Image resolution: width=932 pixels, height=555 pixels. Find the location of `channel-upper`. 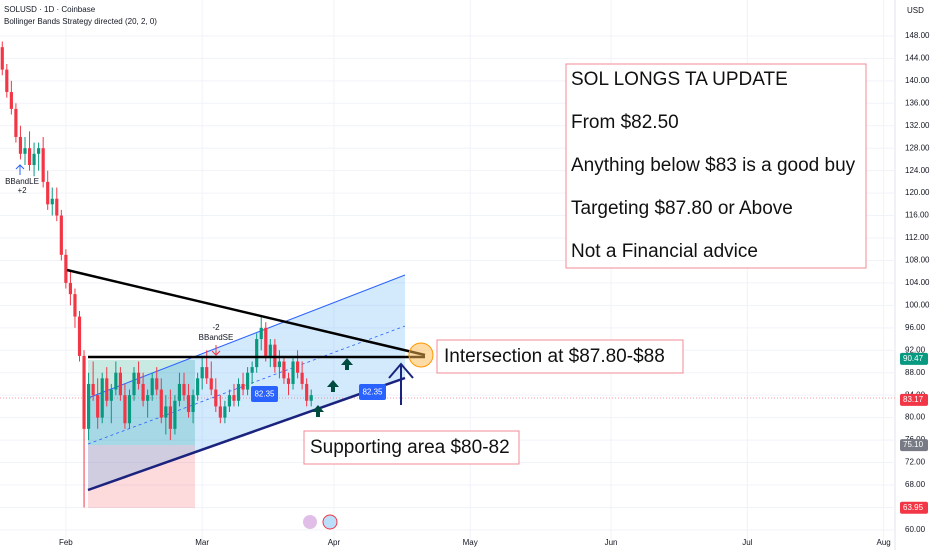

channel-upper is located at coordinates (246, 336).